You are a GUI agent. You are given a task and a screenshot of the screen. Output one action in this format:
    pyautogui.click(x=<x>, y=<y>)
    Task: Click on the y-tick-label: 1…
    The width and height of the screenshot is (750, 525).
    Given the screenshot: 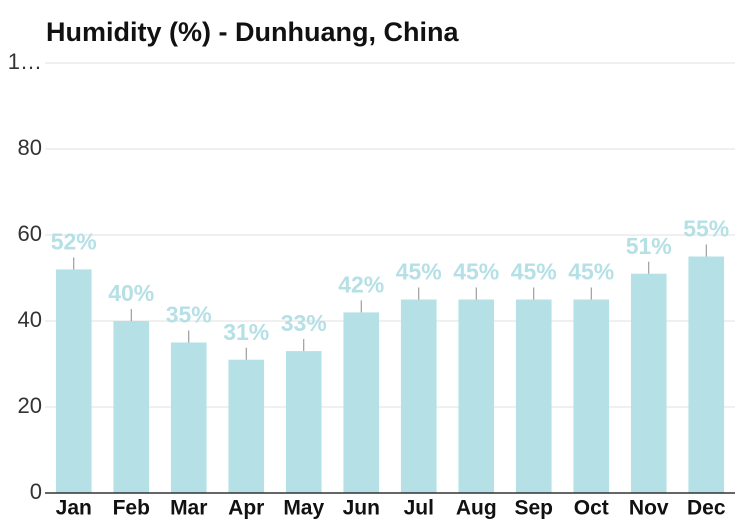 What is the action you would take?
    pyautogui.click(x=25, y=61)
    